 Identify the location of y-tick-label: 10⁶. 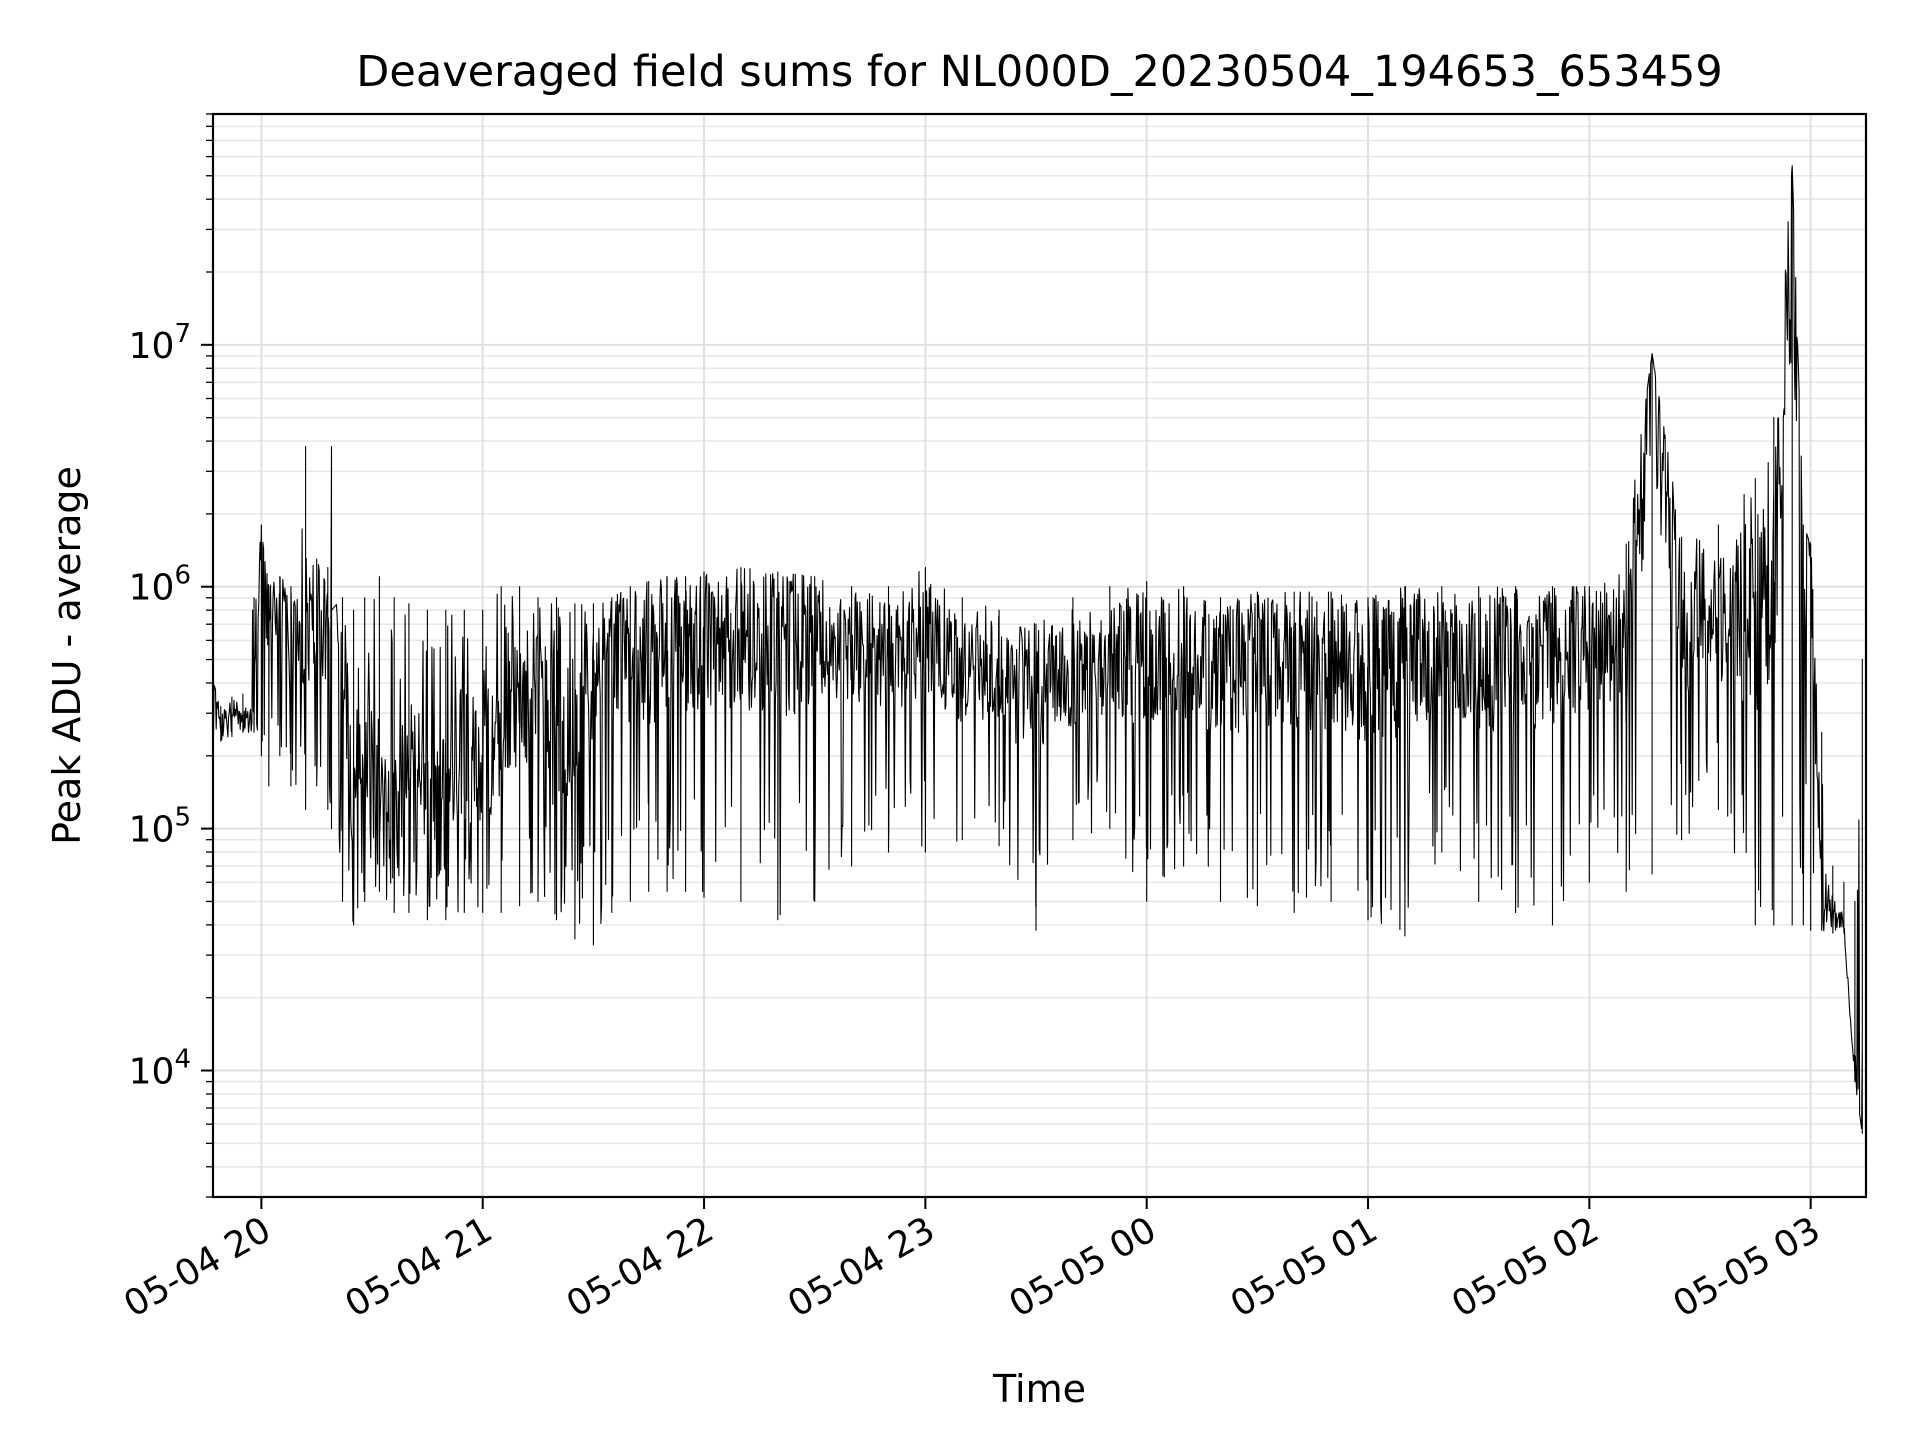
(160, 585).